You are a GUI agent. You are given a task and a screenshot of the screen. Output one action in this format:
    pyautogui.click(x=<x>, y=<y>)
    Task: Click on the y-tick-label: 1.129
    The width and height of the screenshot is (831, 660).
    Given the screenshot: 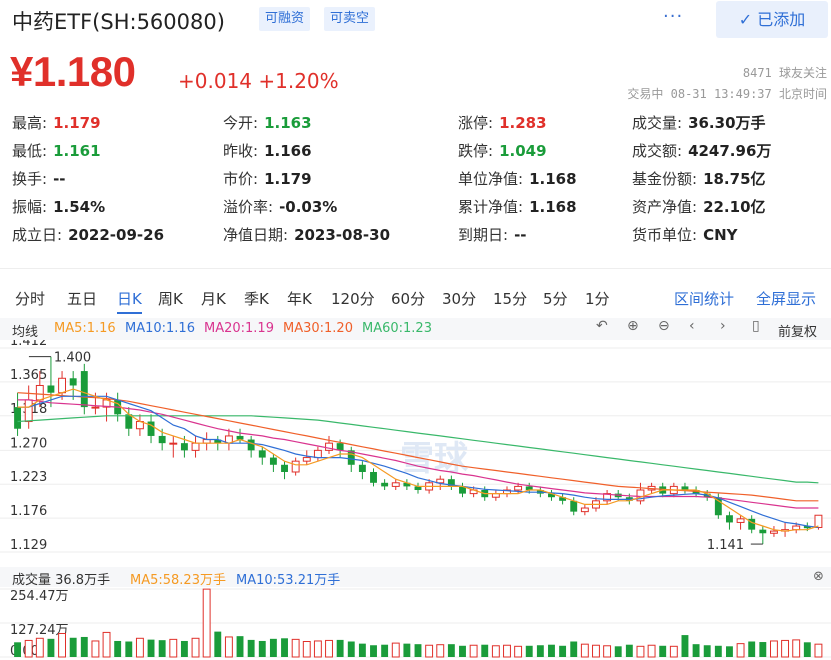 What is the action you would take?
    pyautogui.click(x=28, y=545)
    